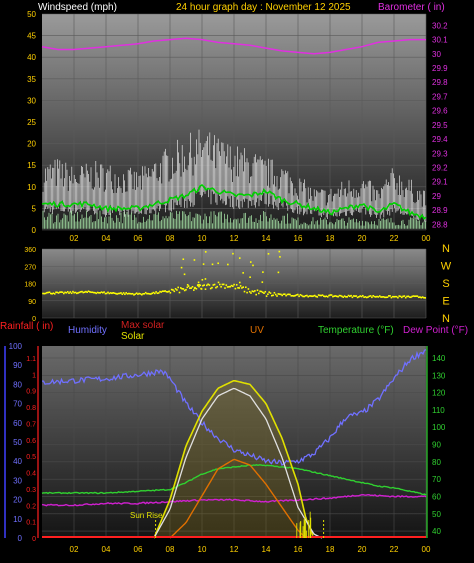 The width and height of the screenshot is (474, 563). I want to click on y2-tick-label: 28.8, so click(440, 224).